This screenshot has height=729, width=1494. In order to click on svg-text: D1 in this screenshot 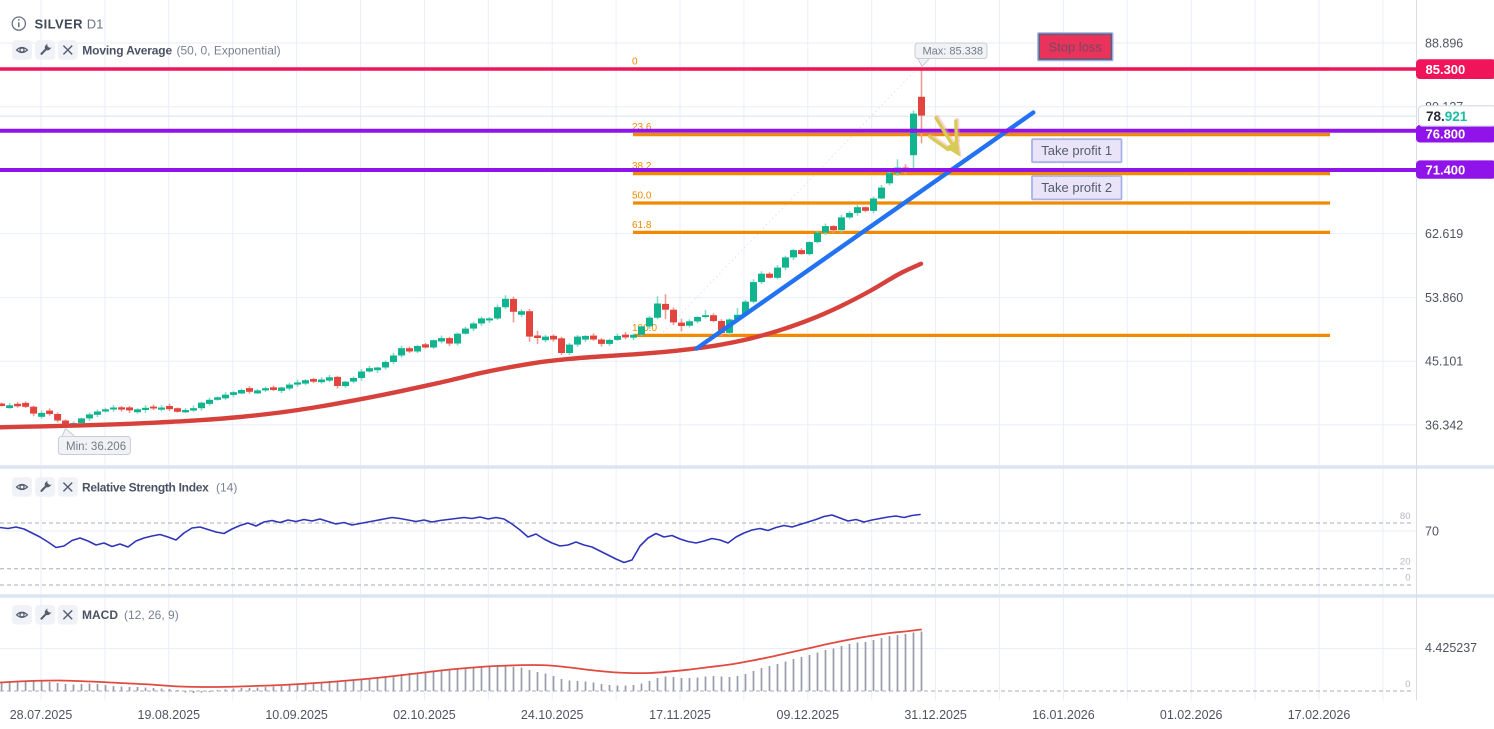, I will do `click(95, 23)`.